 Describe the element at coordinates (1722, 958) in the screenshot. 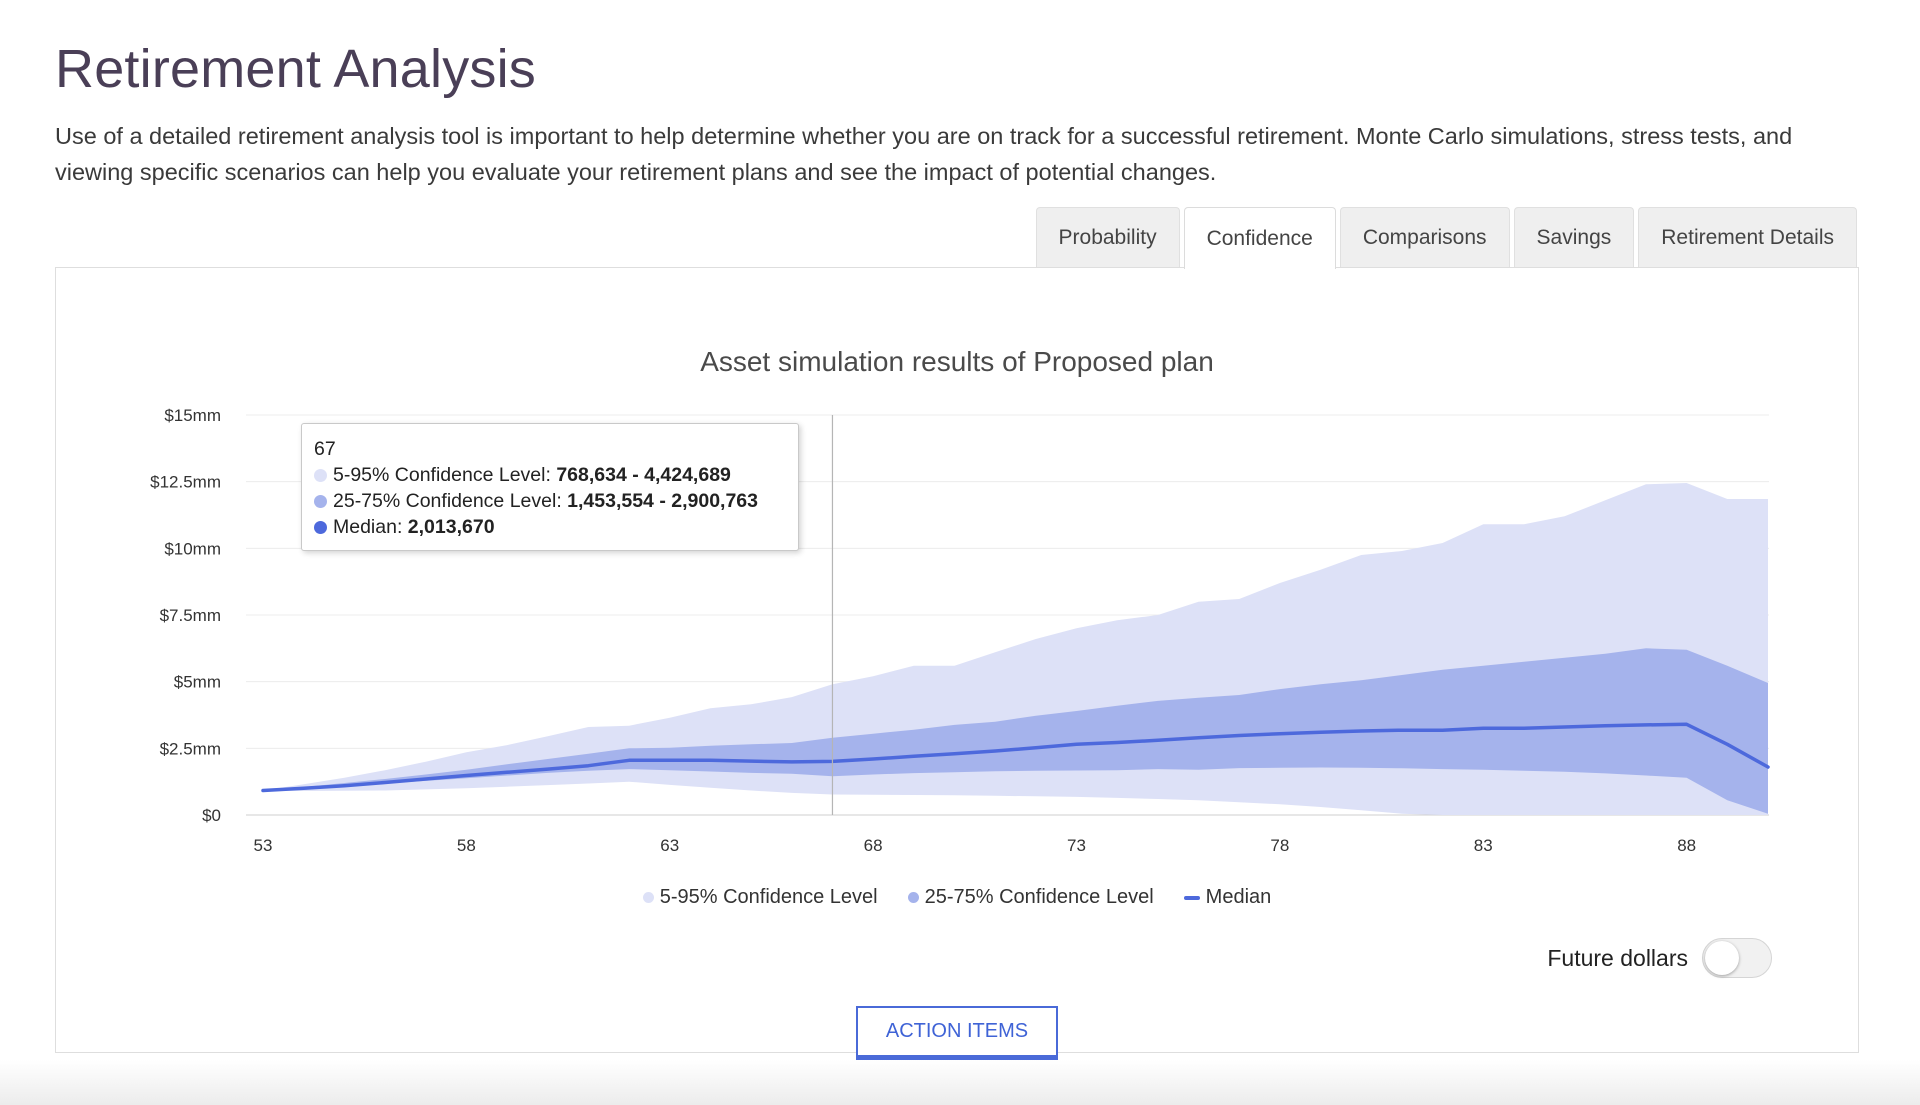

I see `toggle-knob` at that location.